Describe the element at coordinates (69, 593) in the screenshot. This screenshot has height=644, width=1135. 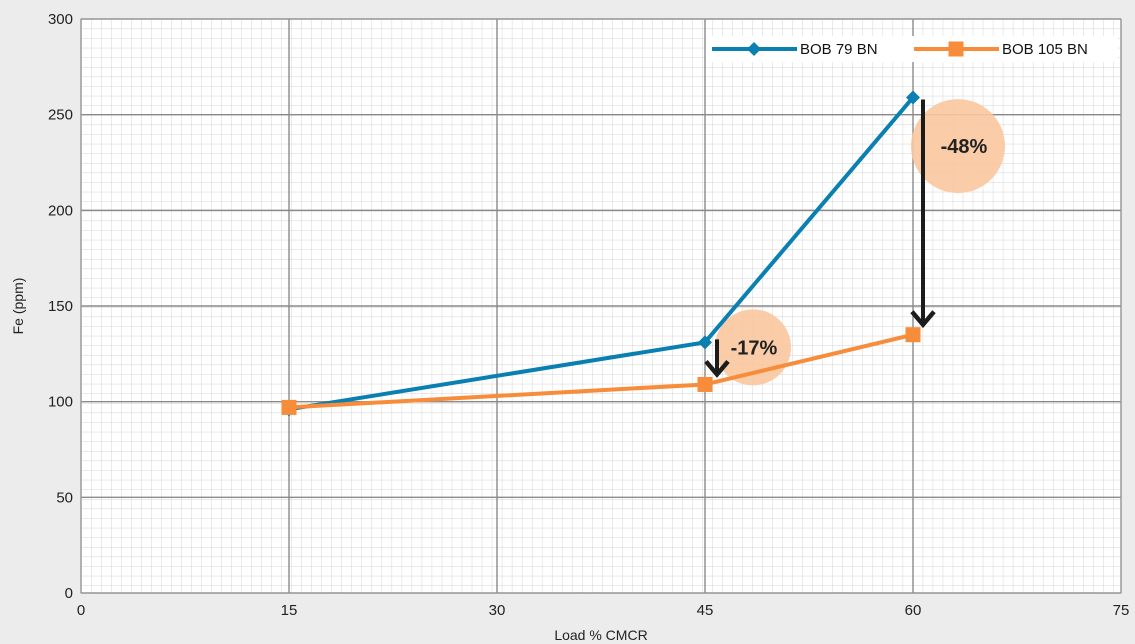
I see `y-tick-label: 0` at that location.